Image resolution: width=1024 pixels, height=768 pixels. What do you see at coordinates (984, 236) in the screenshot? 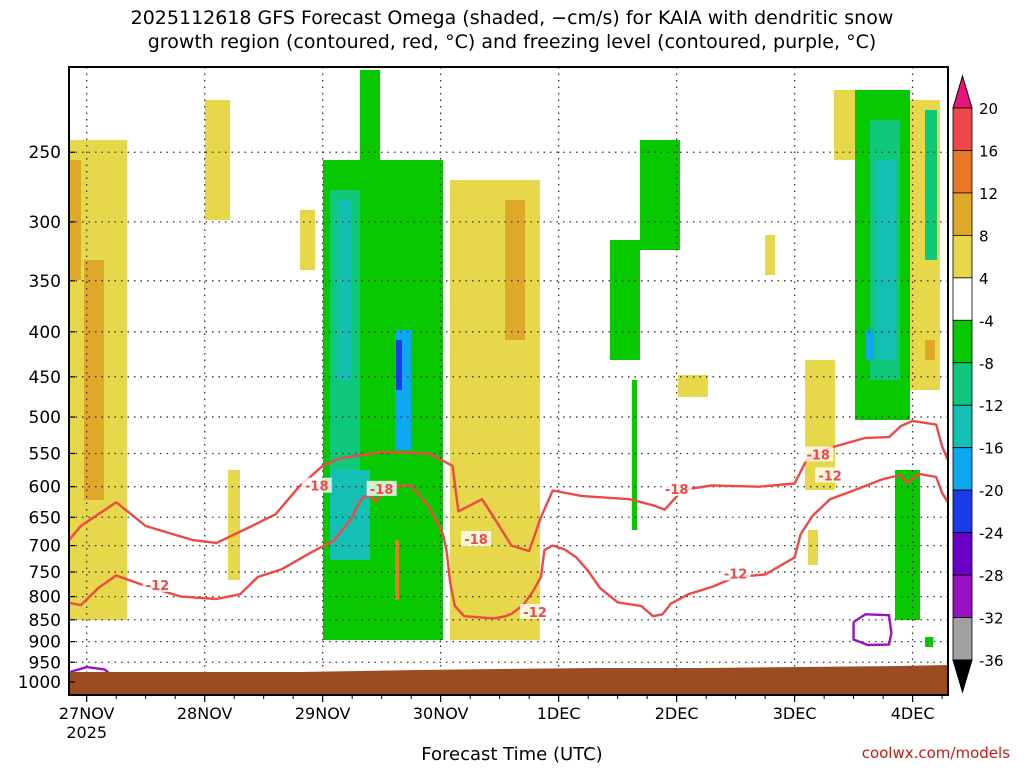
I see `colorbar-tick-label: 8` at bounding box center [984, 236].